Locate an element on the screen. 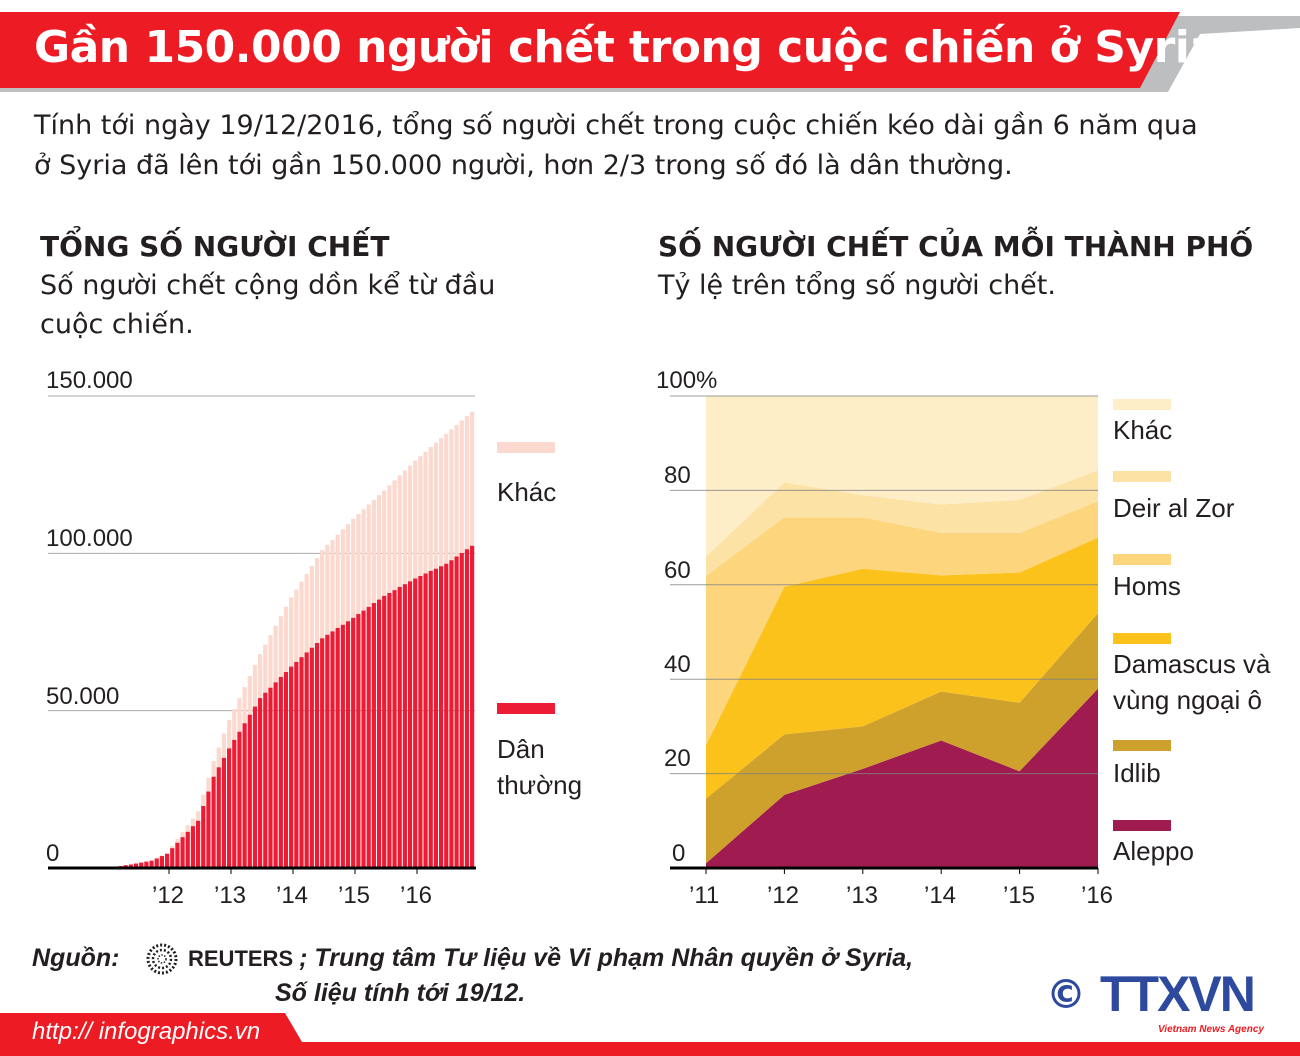  x-tick-11: ’11 is located at coordinates (704, 895).